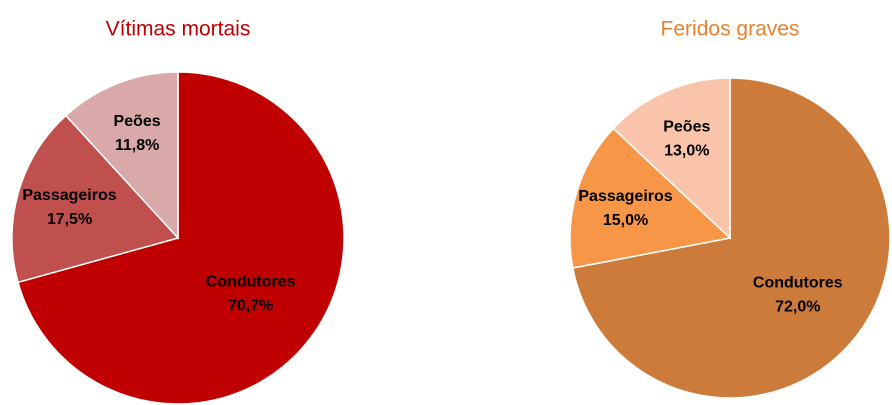 The height and width of the screenshot is (405, 892). Describe the element at coordinates (730, 29) in the screenshot. I see `chart-title: Feridos graves` at that location.